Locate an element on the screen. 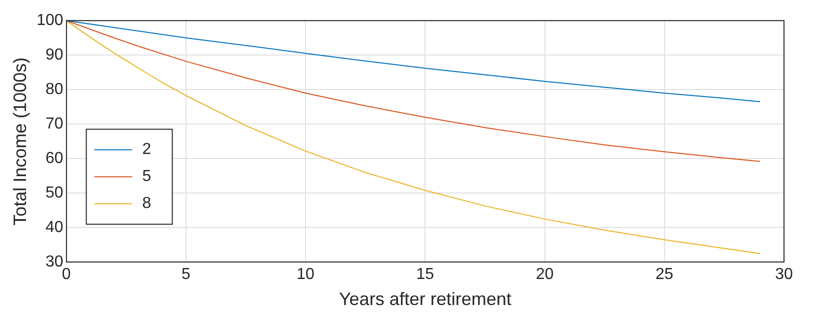 This screenshot has height=321, width=822. y-tick-label: 30 is located at coordinates (55, 262).